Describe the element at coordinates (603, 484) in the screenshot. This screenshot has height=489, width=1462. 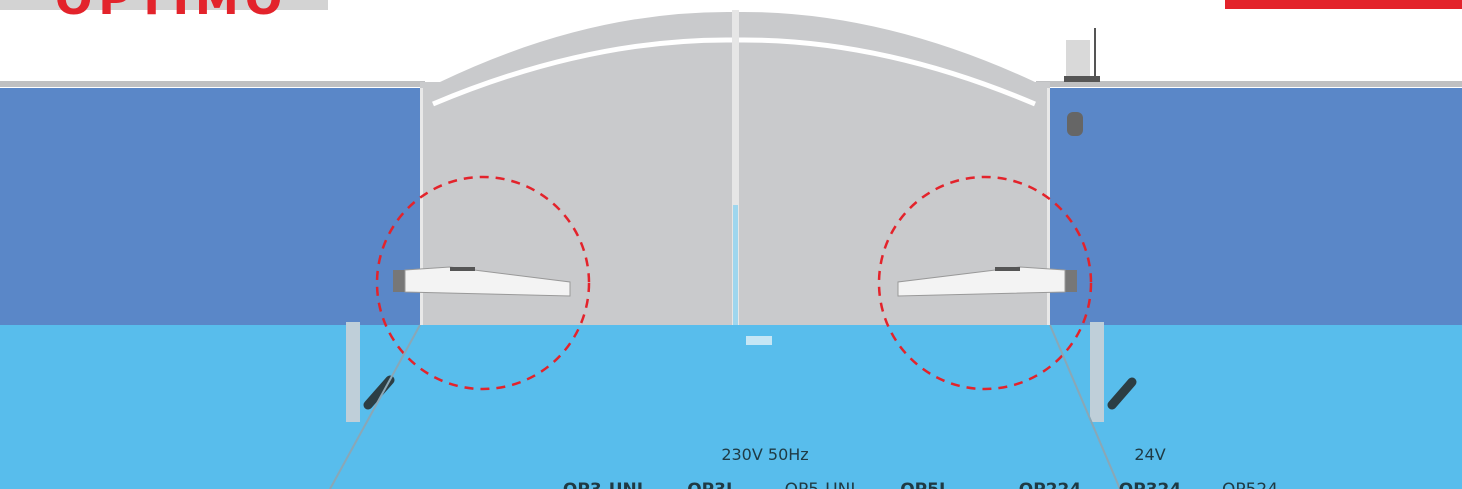
I see `model-label: OP3-UNI` at that location.